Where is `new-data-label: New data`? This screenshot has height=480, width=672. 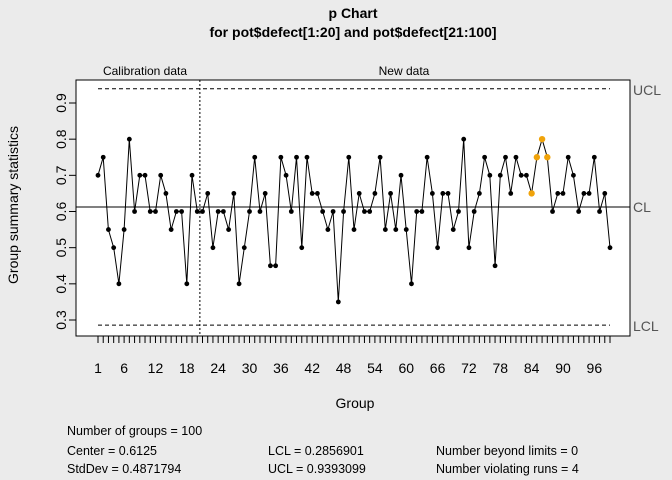 new-data-label: New data is located at coordinates (404, 71).